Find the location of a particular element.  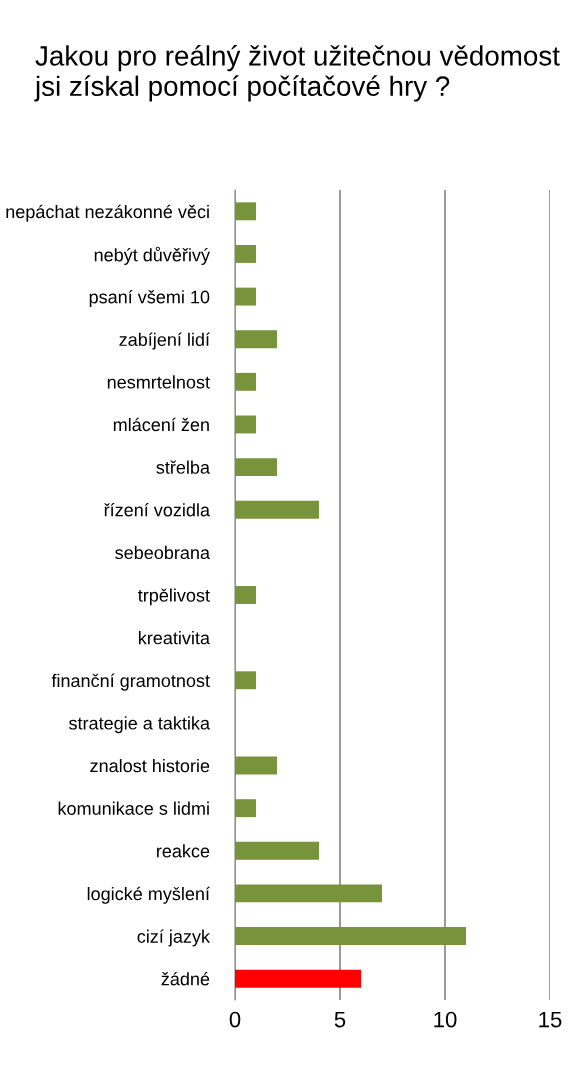

x-tick-label: 10 is located at coordinates (445, 1019).